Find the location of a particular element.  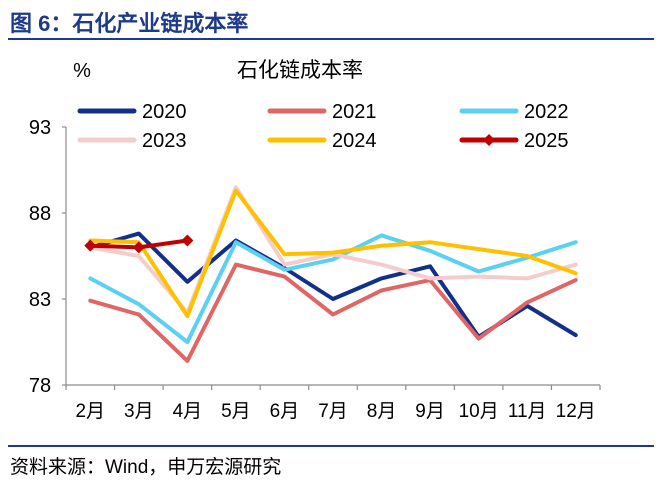

source-divider is located at coordinates (331, 446).